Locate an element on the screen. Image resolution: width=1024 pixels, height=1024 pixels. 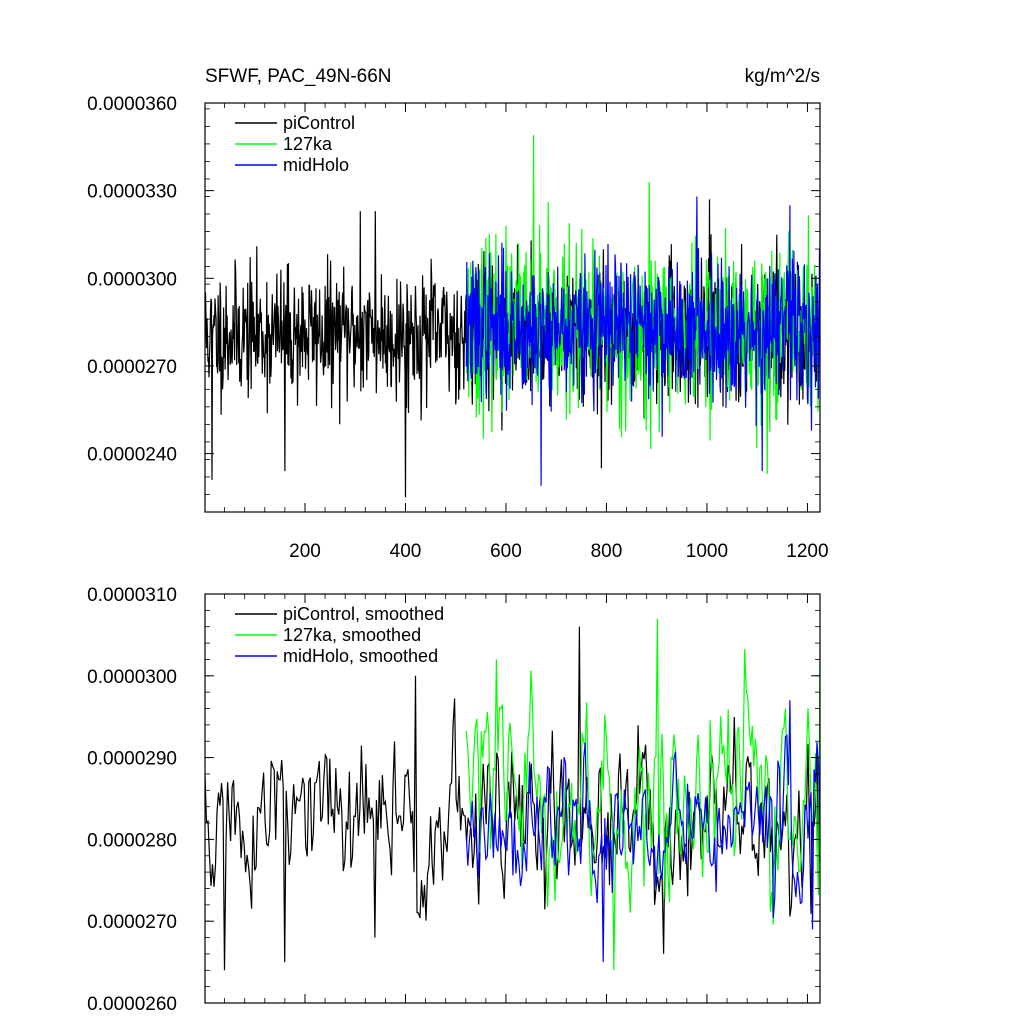
x-tick-label: 800 is located at coordinates (607, 551).